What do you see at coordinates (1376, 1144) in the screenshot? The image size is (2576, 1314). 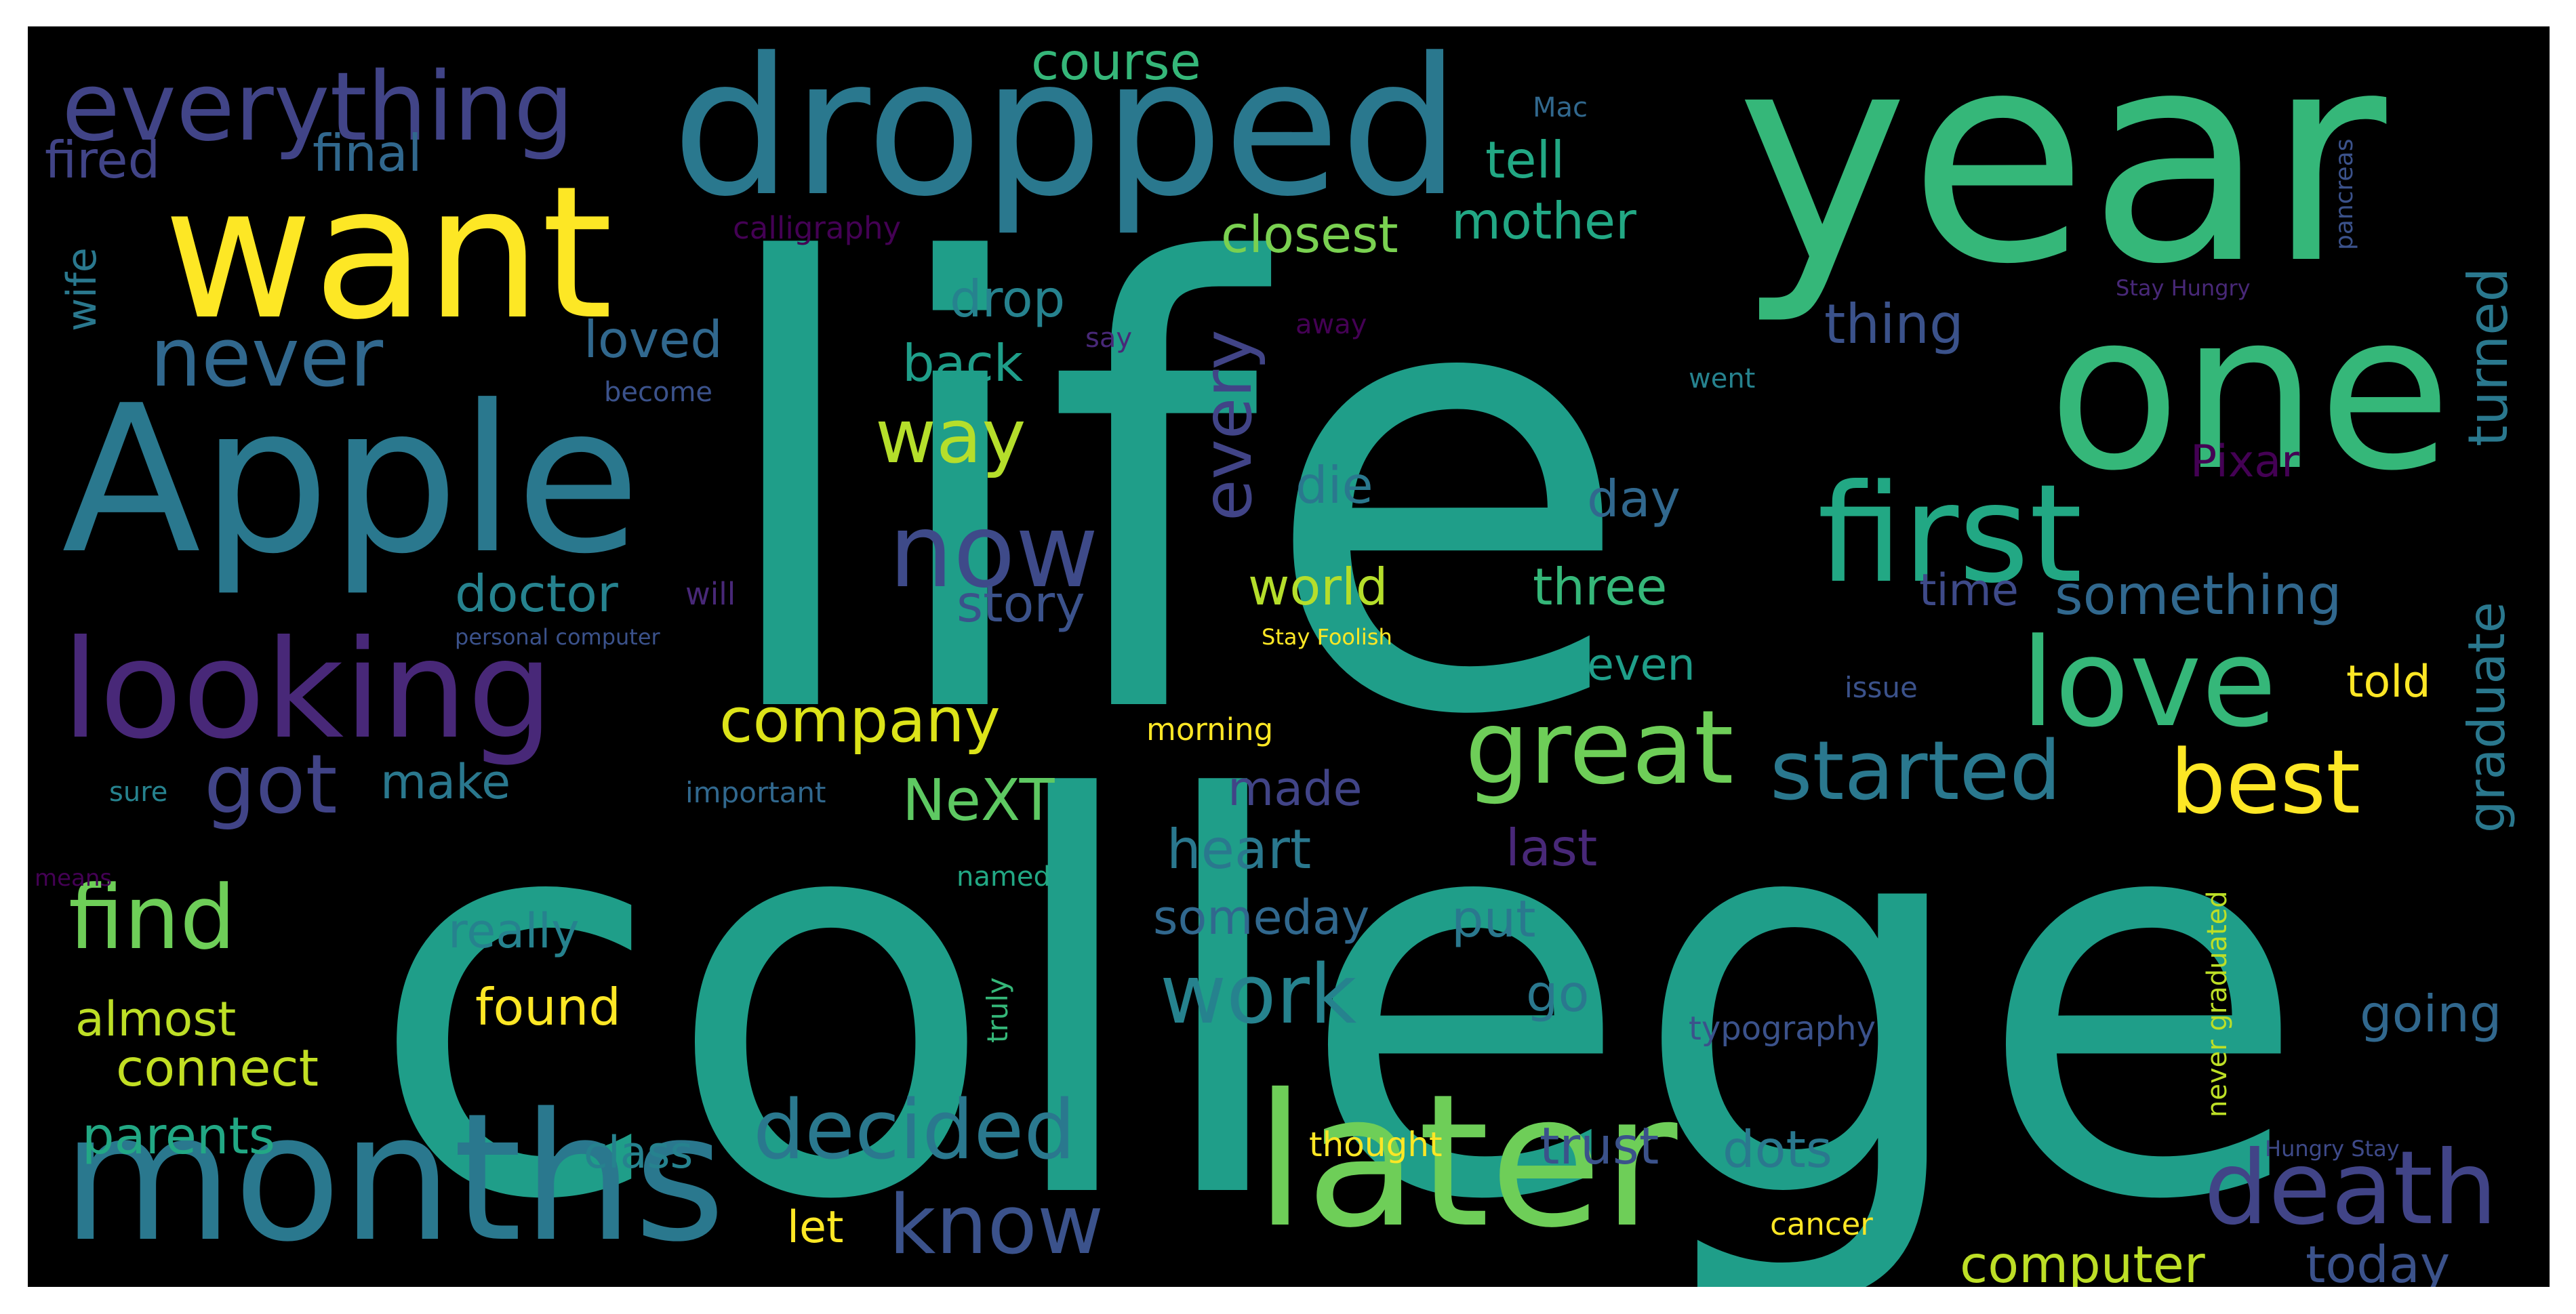 I see `word-thought: thought` at bounding box center [1376, 1144].